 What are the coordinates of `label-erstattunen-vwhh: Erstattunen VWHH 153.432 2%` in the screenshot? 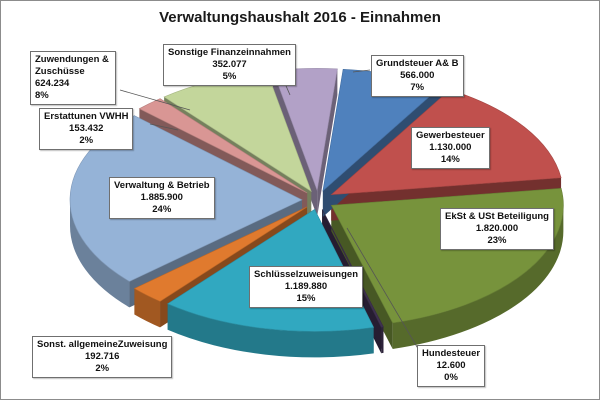 It's located at (86, 129).